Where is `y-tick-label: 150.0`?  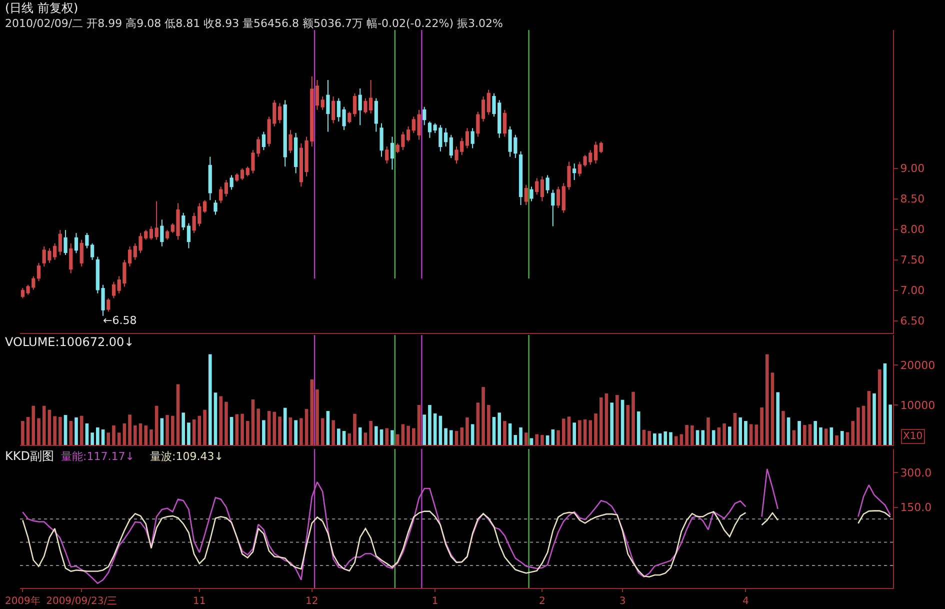 y-tick-label: 150.0 is located at coordinates (916, 507).